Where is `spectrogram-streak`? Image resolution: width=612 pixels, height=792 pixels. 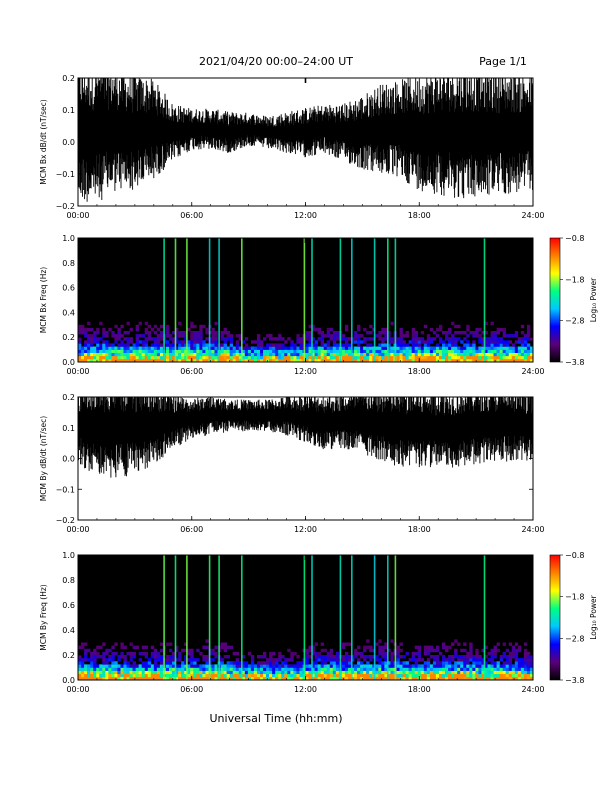
spectrogram-streak is located at coordinates (395, 617).